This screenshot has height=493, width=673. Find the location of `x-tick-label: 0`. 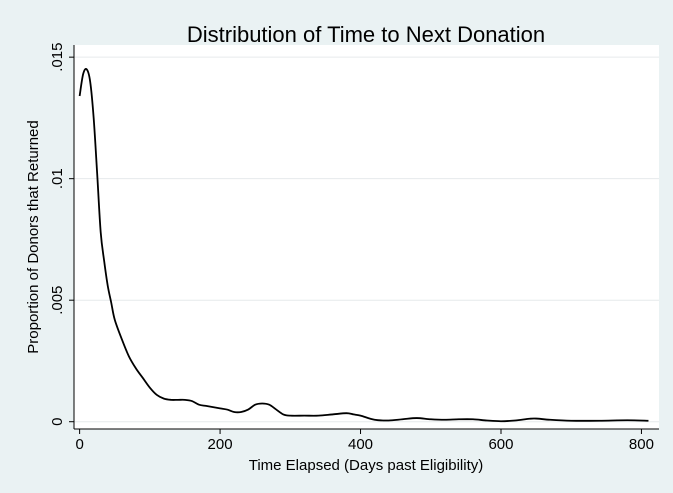

x-tick-label: 0 is located at coordinates (79, 444).